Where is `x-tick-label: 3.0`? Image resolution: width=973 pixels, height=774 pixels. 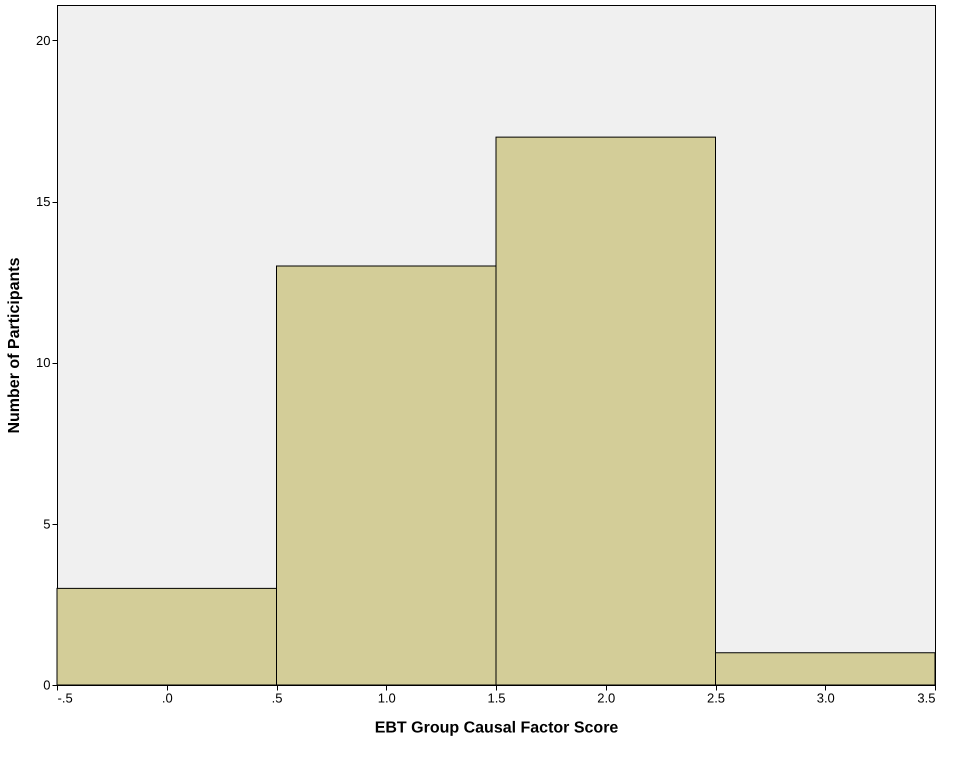
x-tick-label: 3.0 is located at coordinates (825, 698).